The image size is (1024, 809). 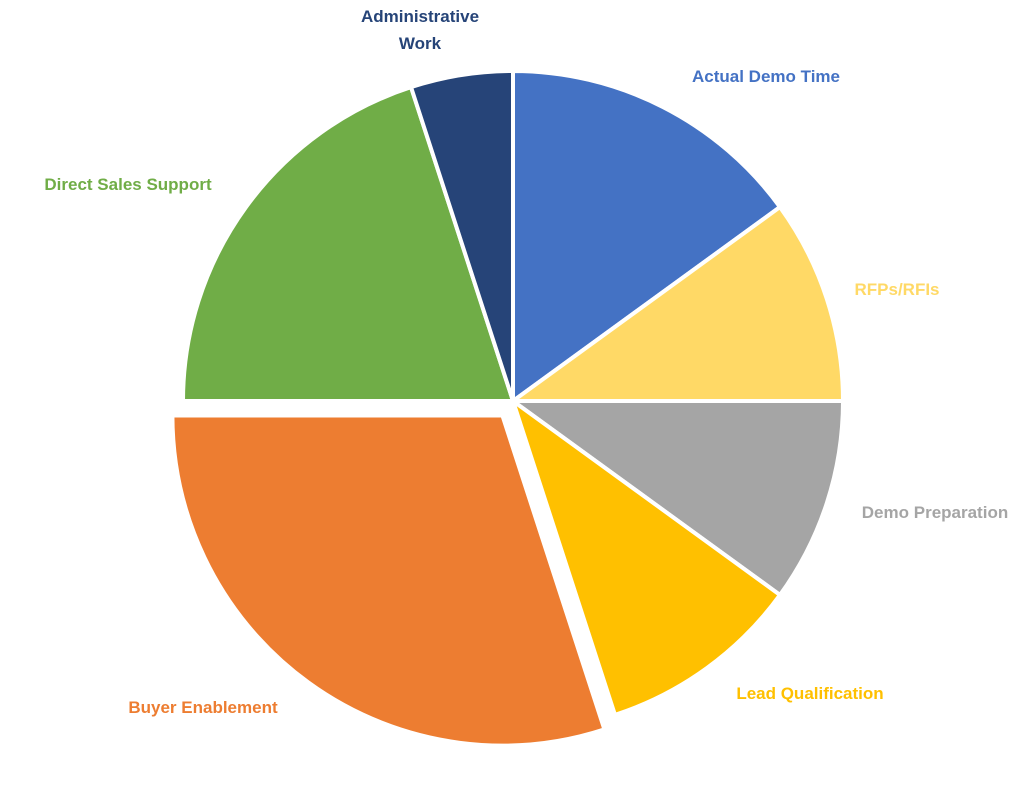 What do you see at coordinates (766, 76) in the screenshot?
I see `slice-label-actual-demo-time: Actual Demo Time` at bounding box center [766, 76].